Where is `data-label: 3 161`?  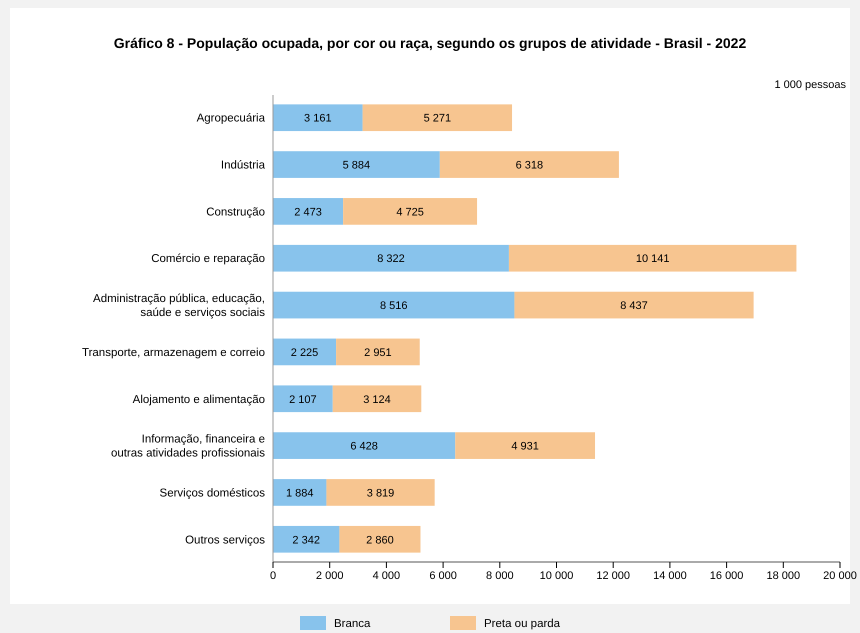
data-label: 3 161 is located at coordinates (318, 118).